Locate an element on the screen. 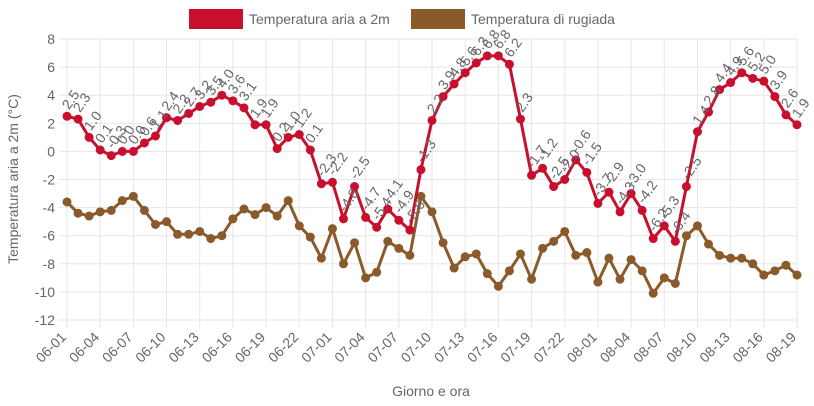 Image resolution: width=814 pixels, height=406 pixels. y-tick-label: 6 is located at coordinates (51, 67).